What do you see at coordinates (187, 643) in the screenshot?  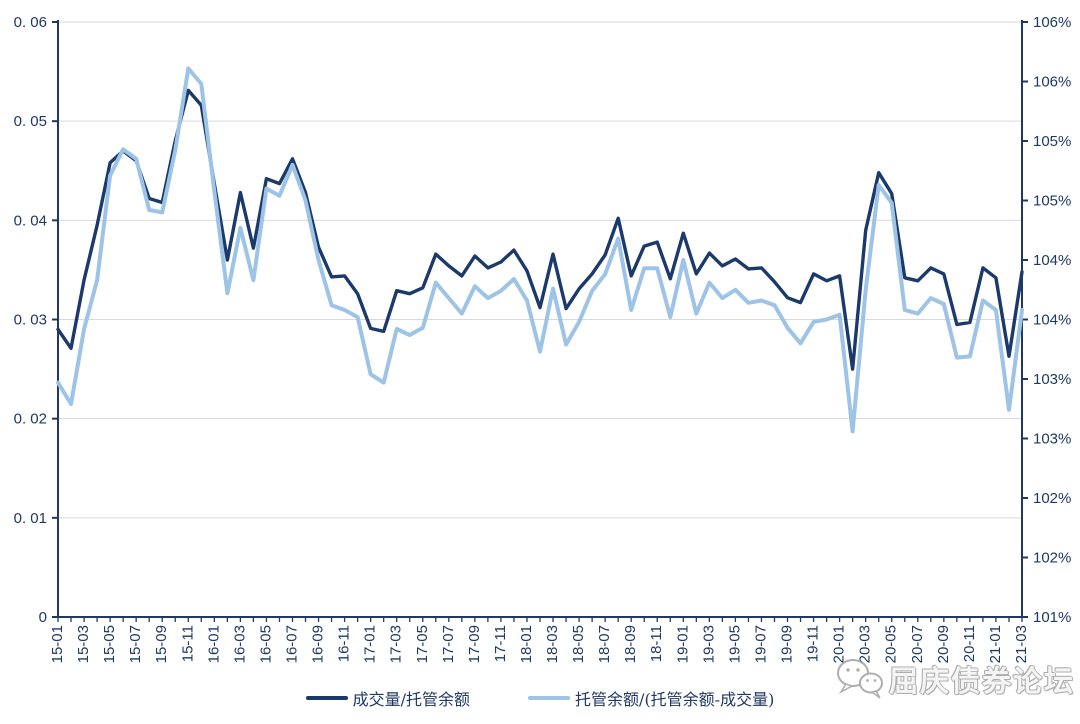 I see `svg-text: 15-11` at bounding box center [187, 643].